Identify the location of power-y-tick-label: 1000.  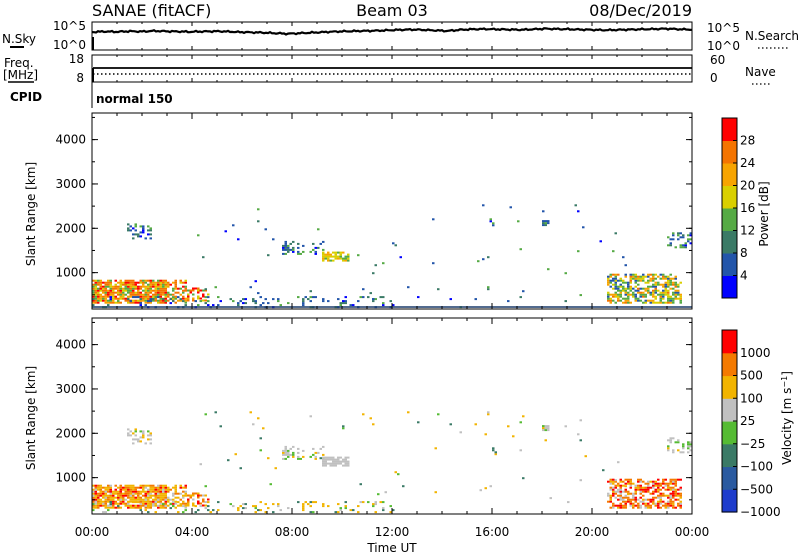
(70, 273).